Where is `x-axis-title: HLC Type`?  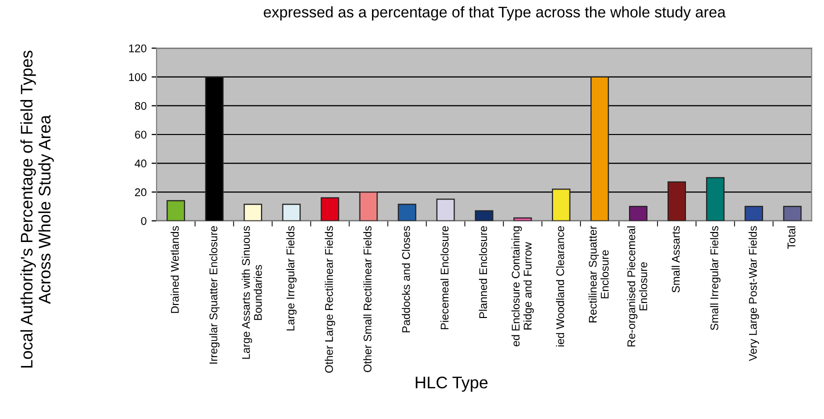
x-axis-title: HLC Type is located at coordinates (452, 384).